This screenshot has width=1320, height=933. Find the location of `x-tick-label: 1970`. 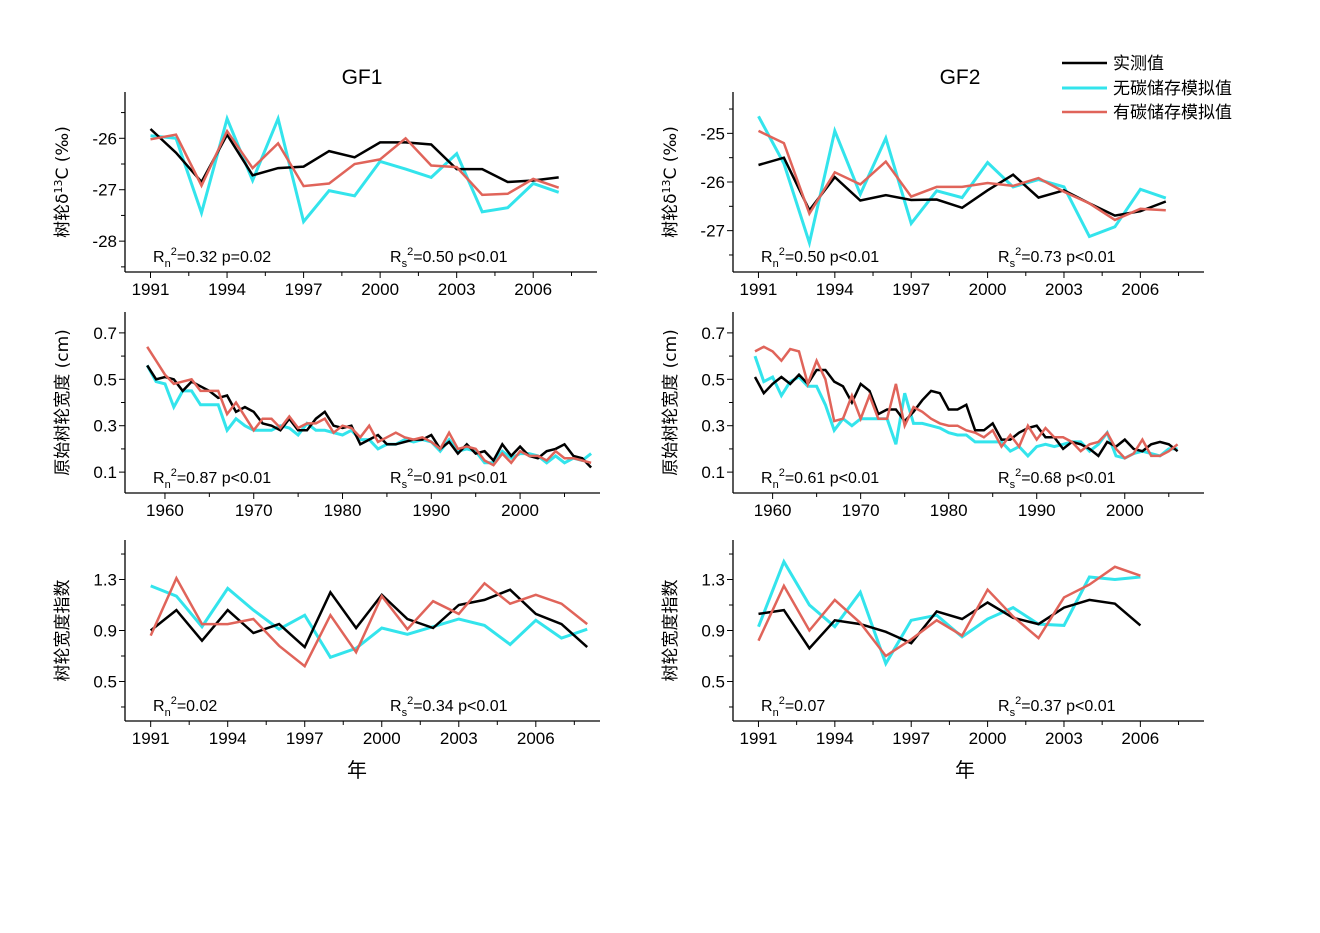

x-tick-label: 1970 is located at coordinates (861, 510).